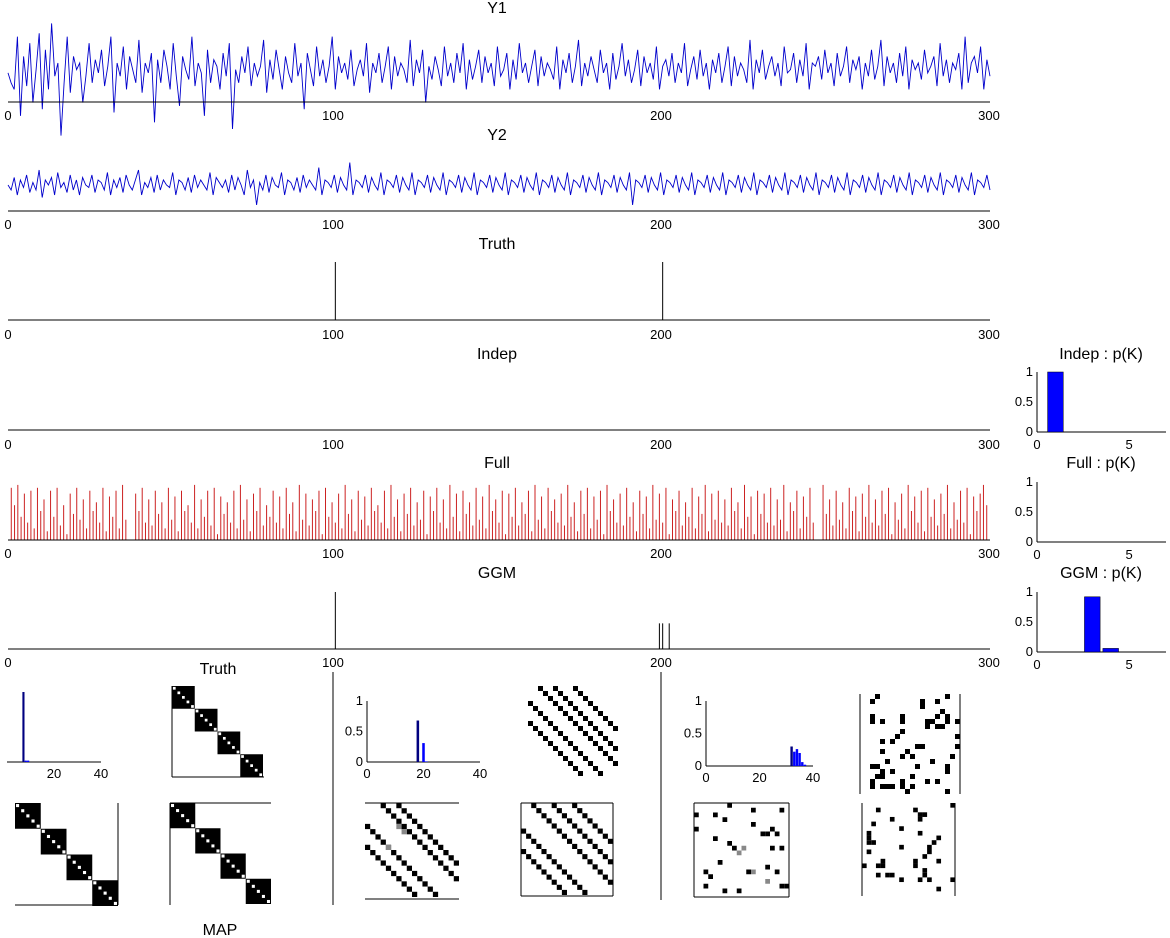 This screenshot has height=938, width=1170. What do you see at coordinates (7, 444) in the screenshot?
I see `indep-tick-0: 0` at bounding box center [7, 444].